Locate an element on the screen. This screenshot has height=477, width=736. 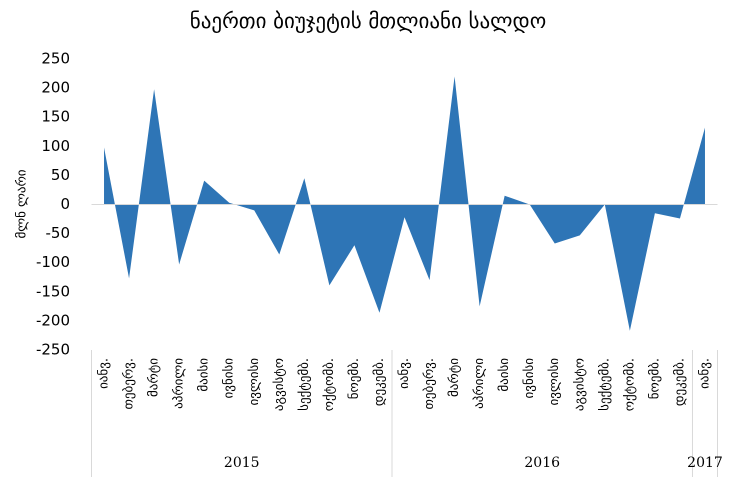
group-label: 2015 is located at coordinates (242, 463).